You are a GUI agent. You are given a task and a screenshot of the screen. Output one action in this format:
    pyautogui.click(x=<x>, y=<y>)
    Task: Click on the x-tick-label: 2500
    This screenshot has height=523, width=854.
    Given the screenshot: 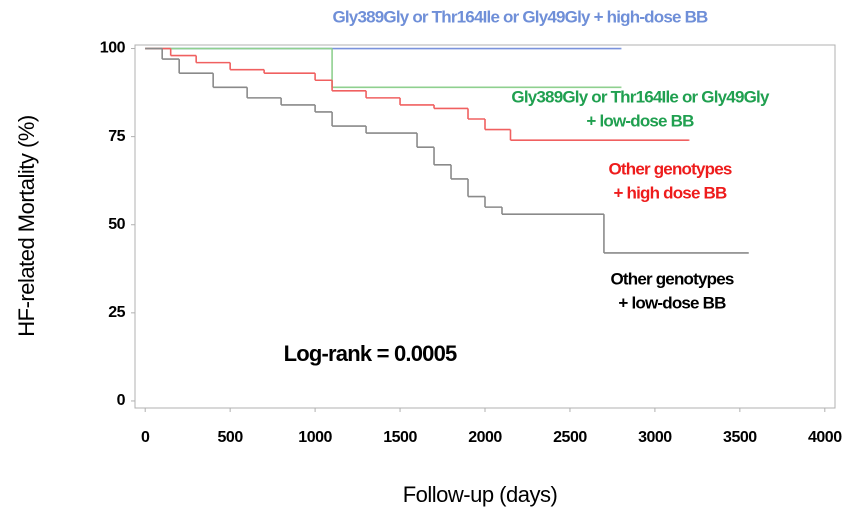 What is the action you would take?
    pyautogui.click(x=570, y=437)
    